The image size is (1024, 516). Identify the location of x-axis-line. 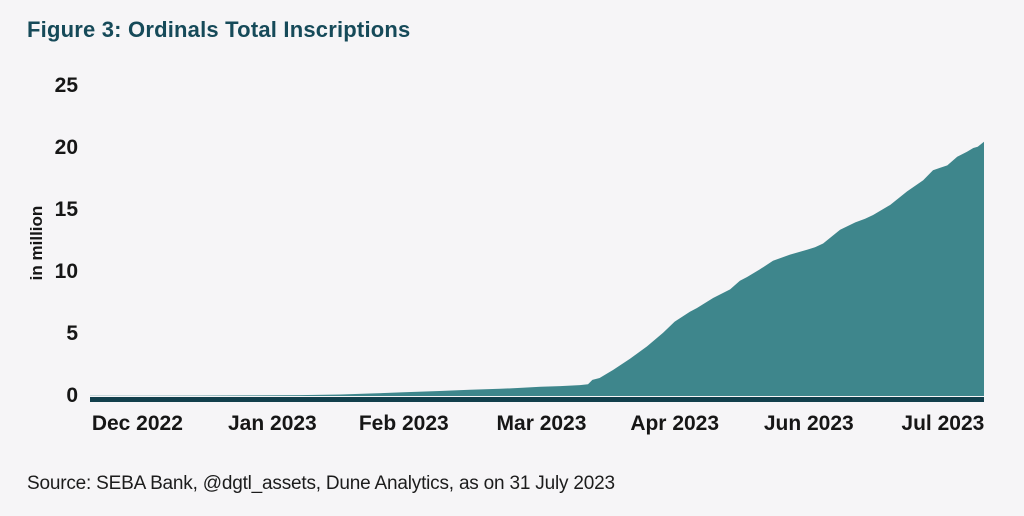
(537, 399).